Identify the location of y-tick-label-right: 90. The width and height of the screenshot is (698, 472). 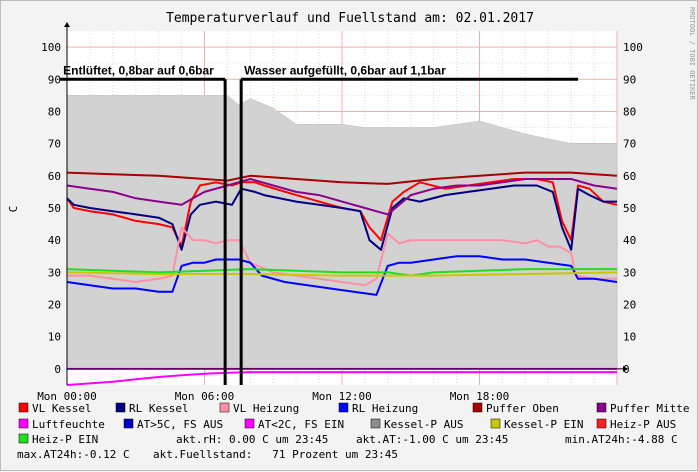
(629, 79).